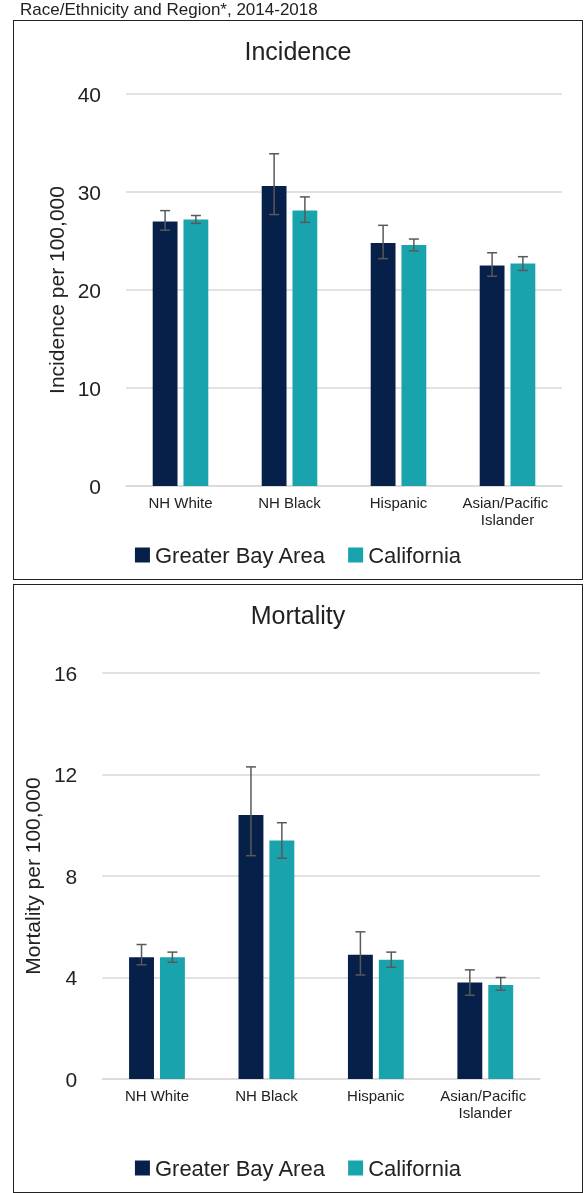 The height and width of the screenshot is (1193, 586). I want to click on y-axis-title: Mortality per 100,000, so click(32, 876).